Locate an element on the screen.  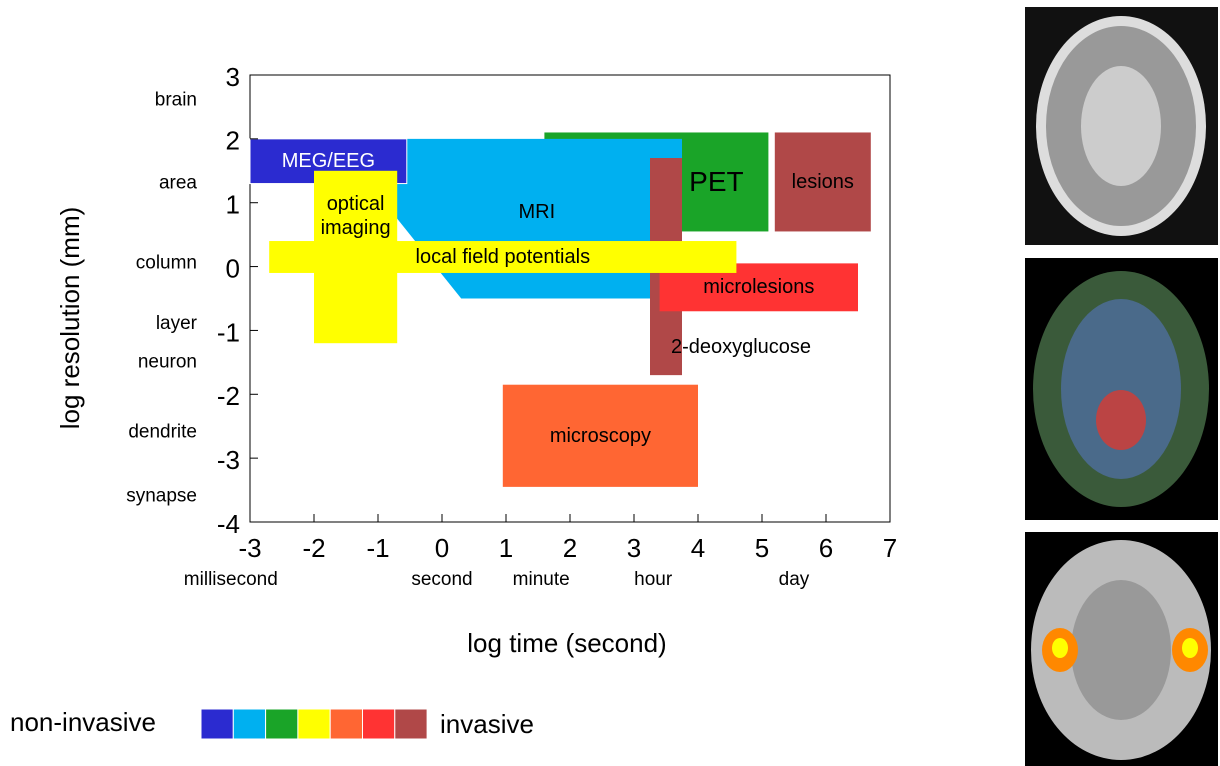
x-tick-label: 7 is located at coordinates (890, 548).